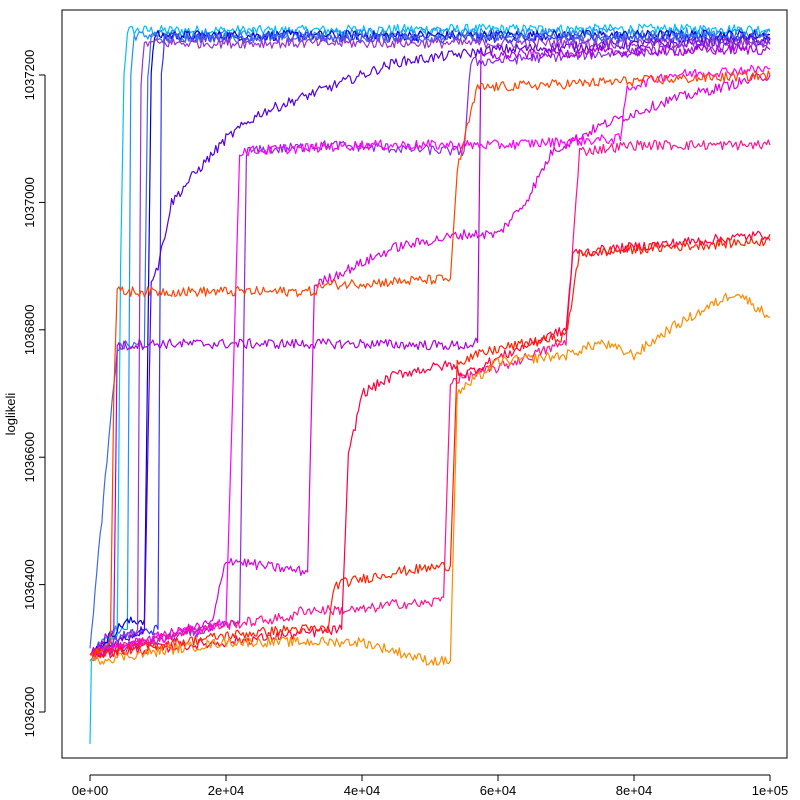 The width and height of the screenshot is (800, 800). I want to click on y-tick-label: 1036800, so click(29, 329).